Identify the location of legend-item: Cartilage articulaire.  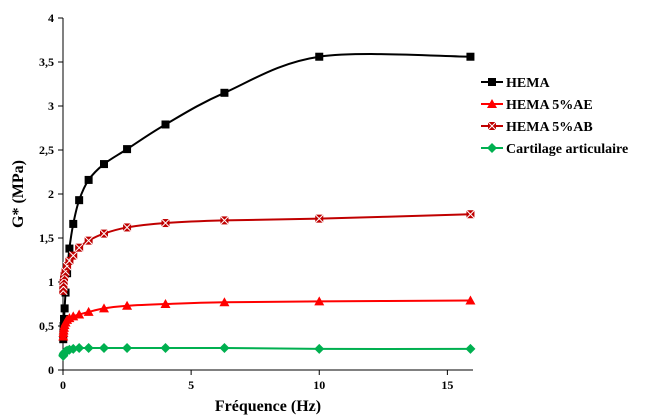
(554, 149).